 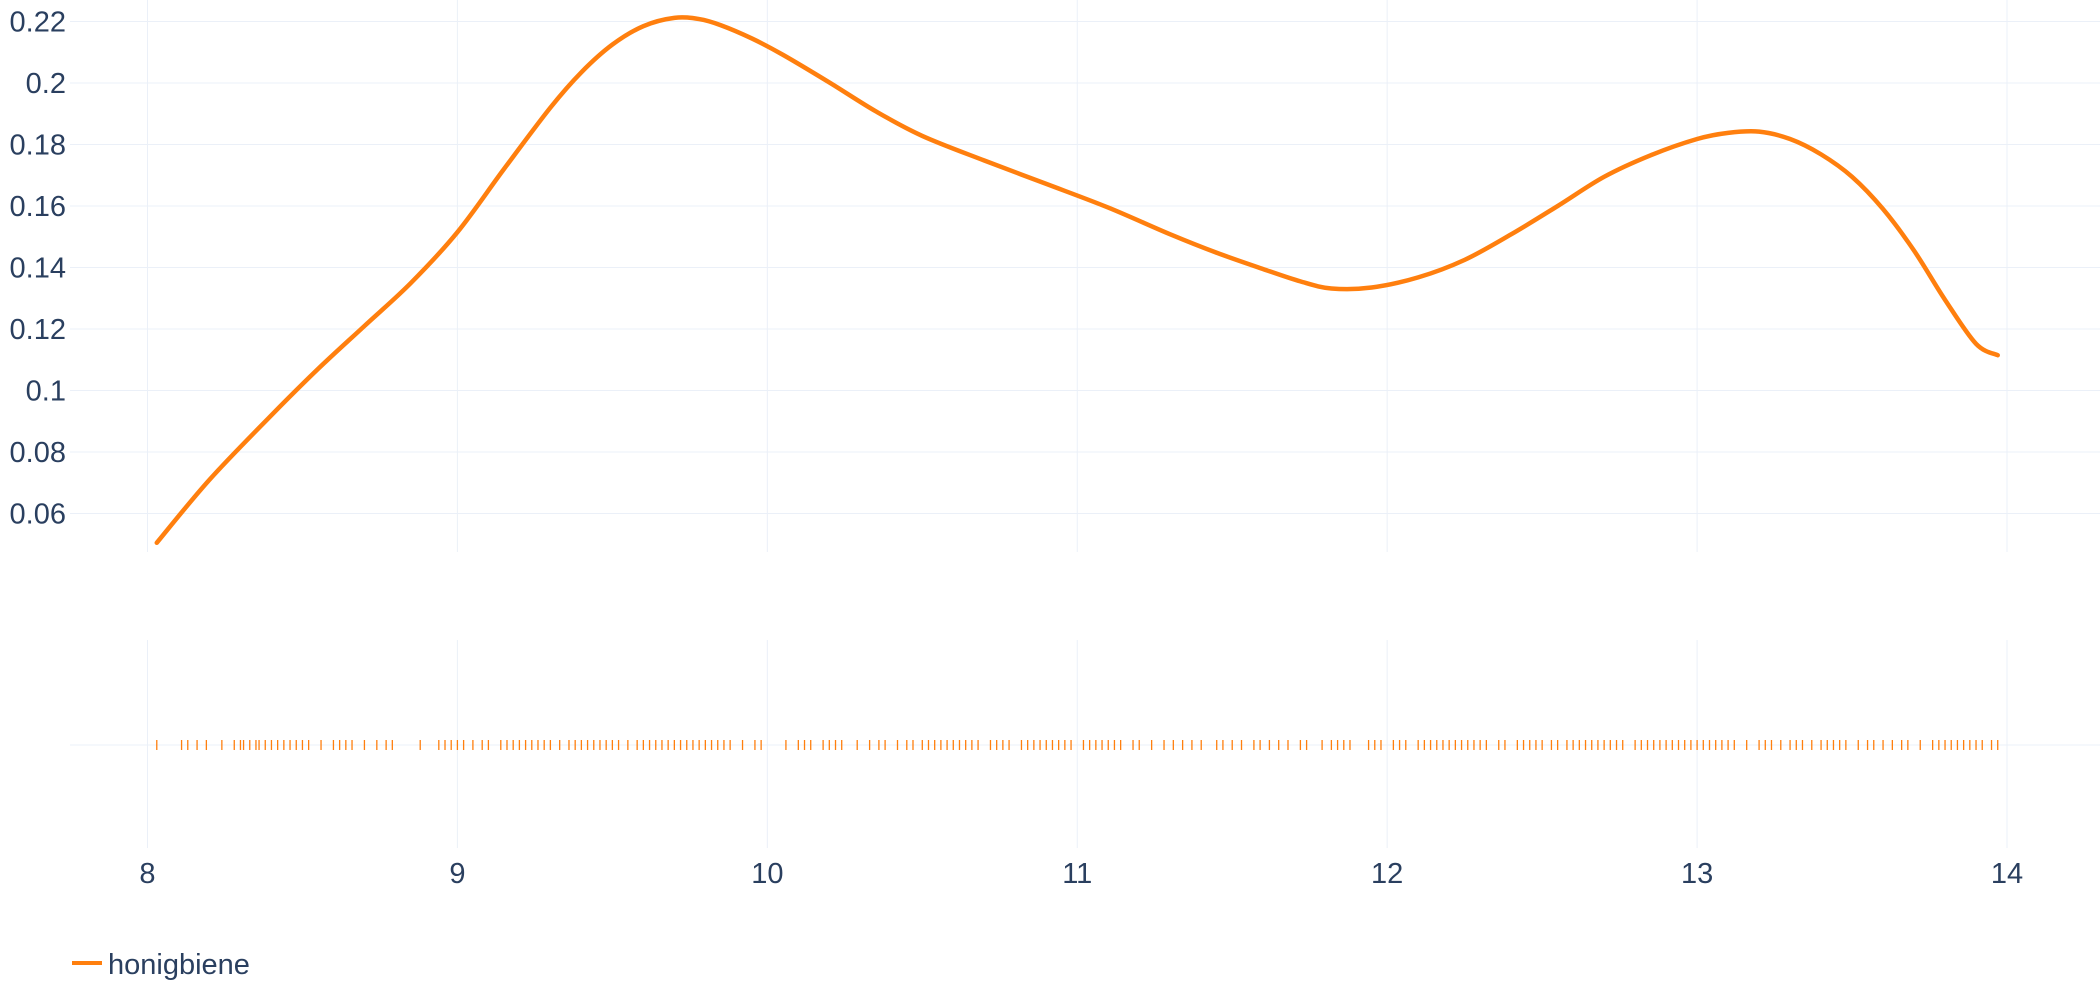 What do you see at coordinates (179, 965) in the screenshot?
I see `legend-label-honigbiene: honigbiene` at bounding box center [179, 965].